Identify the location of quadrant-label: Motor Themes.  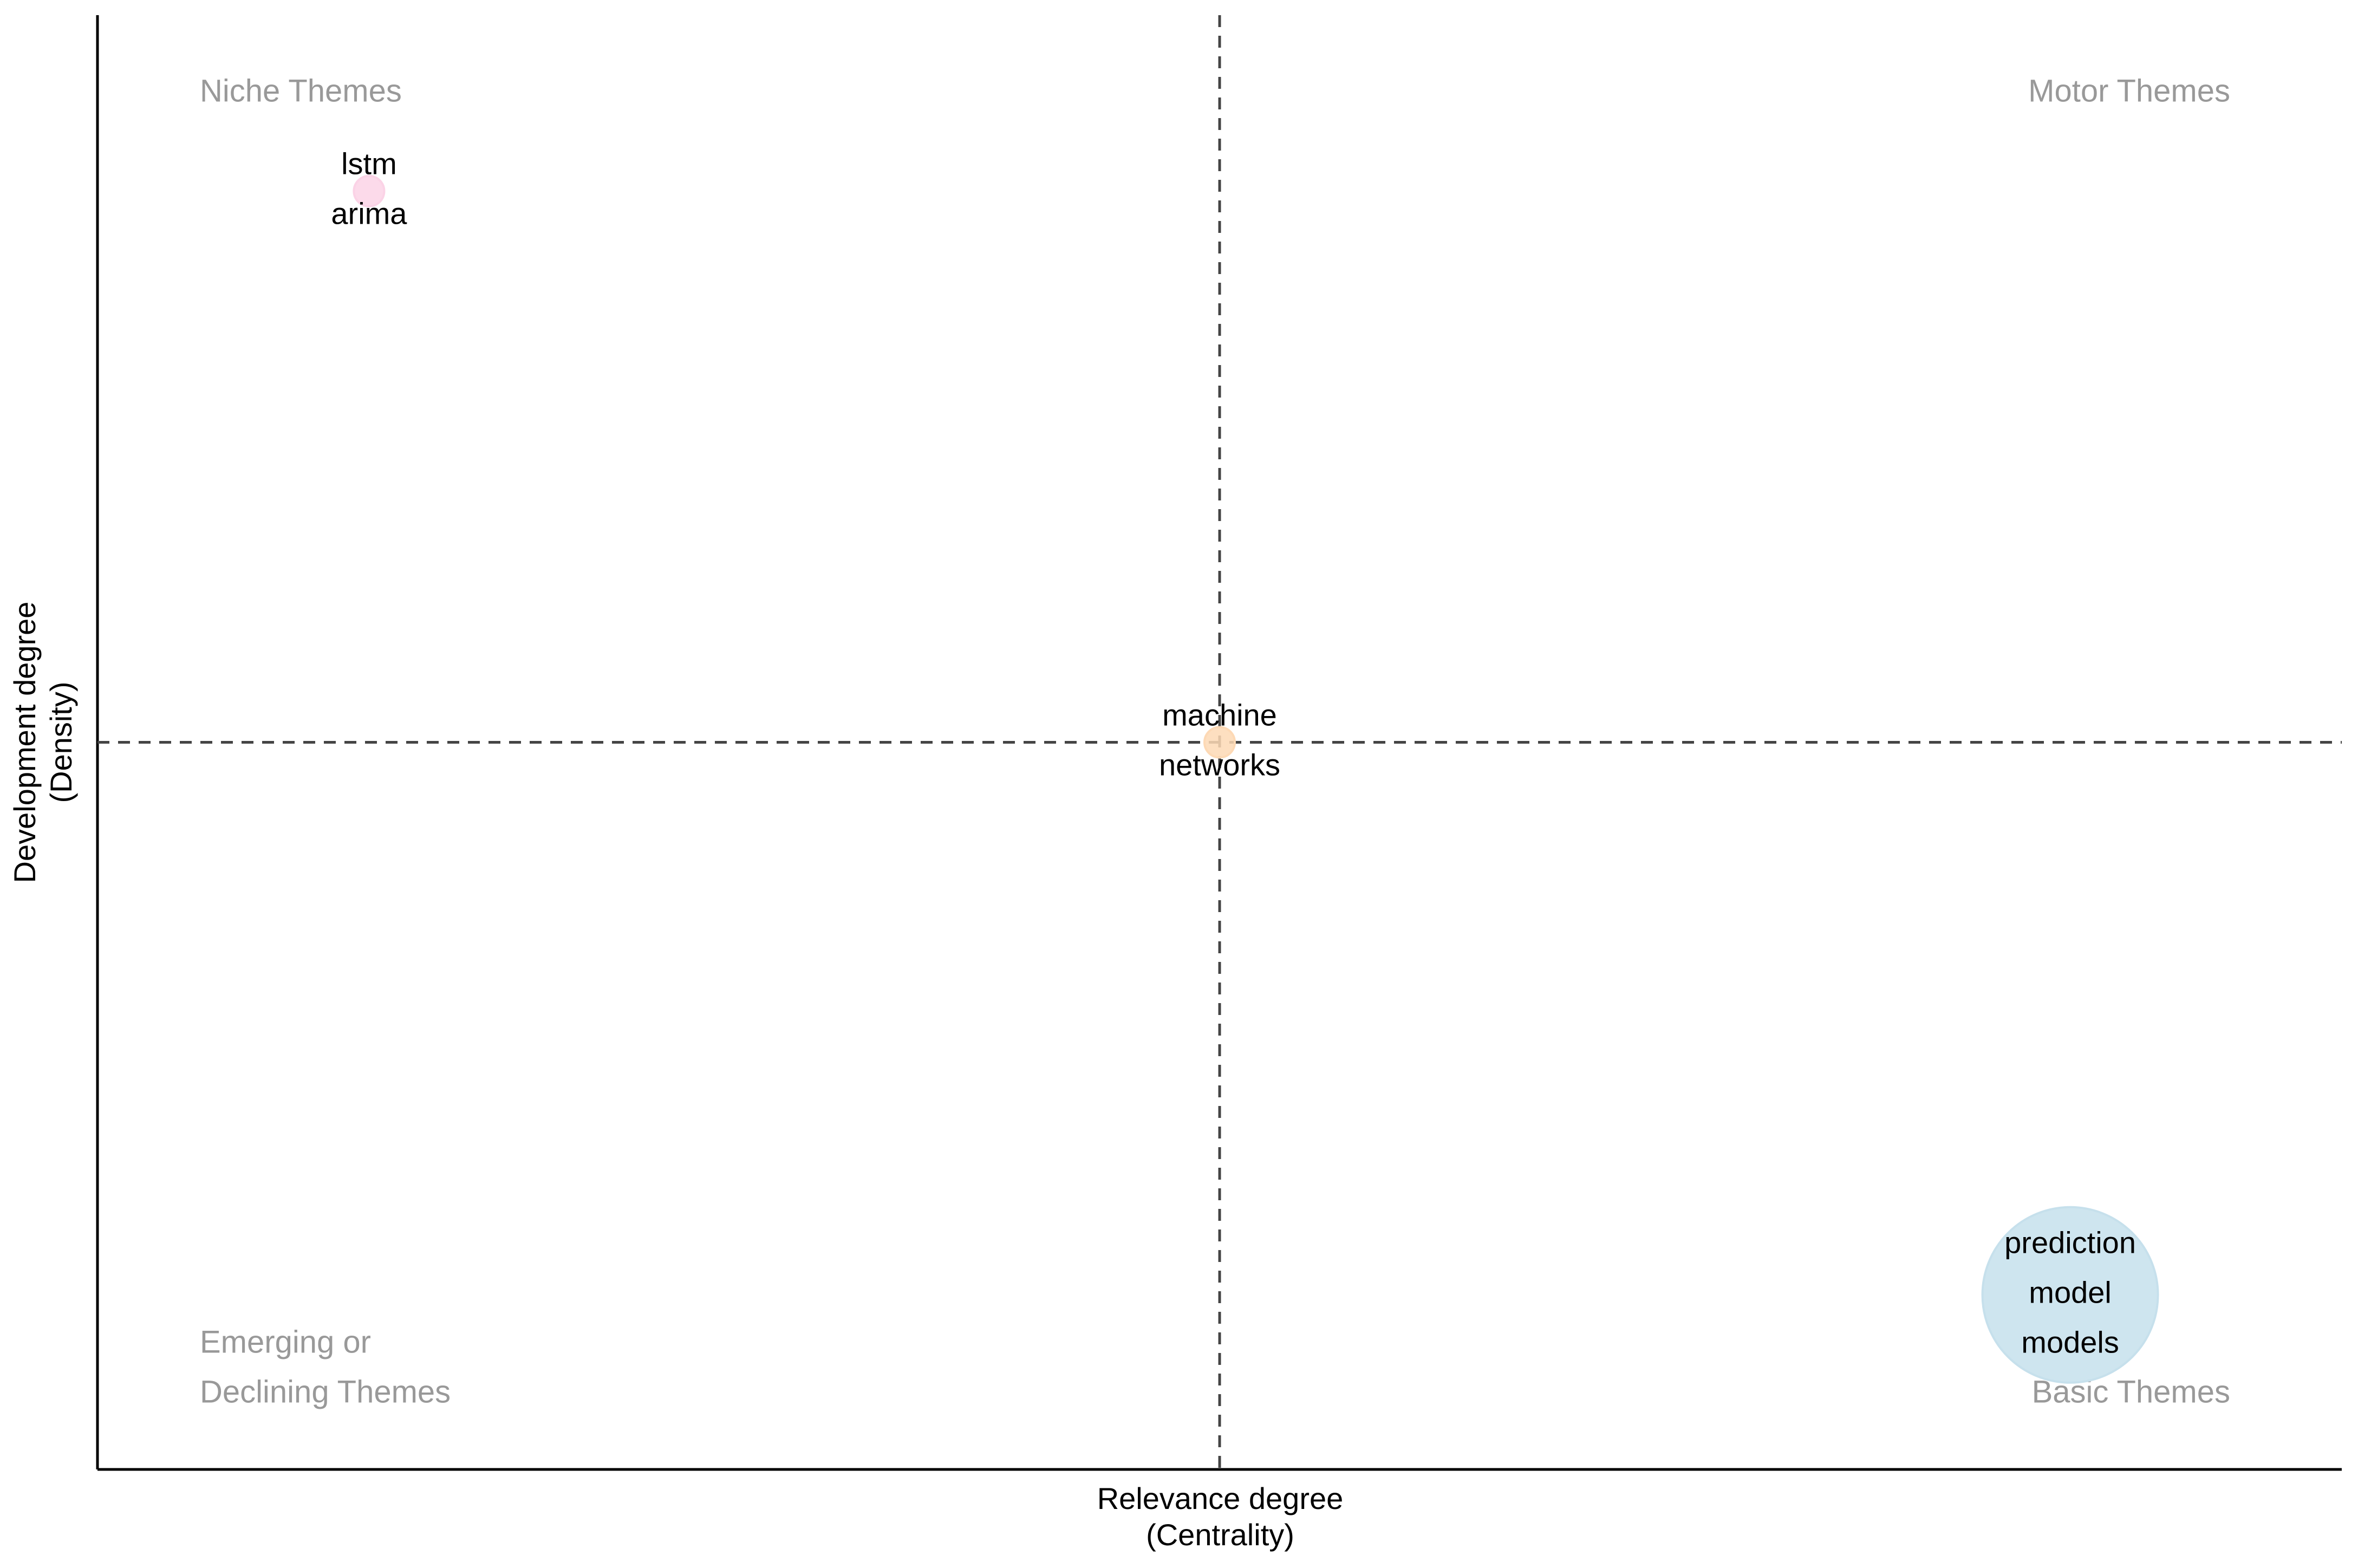
(2129, 91).